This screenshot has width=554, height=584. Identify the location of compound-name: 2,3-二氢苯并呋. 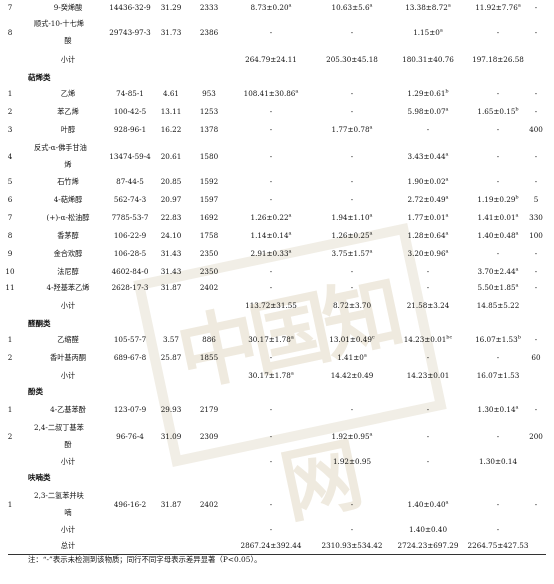
(59, 495).